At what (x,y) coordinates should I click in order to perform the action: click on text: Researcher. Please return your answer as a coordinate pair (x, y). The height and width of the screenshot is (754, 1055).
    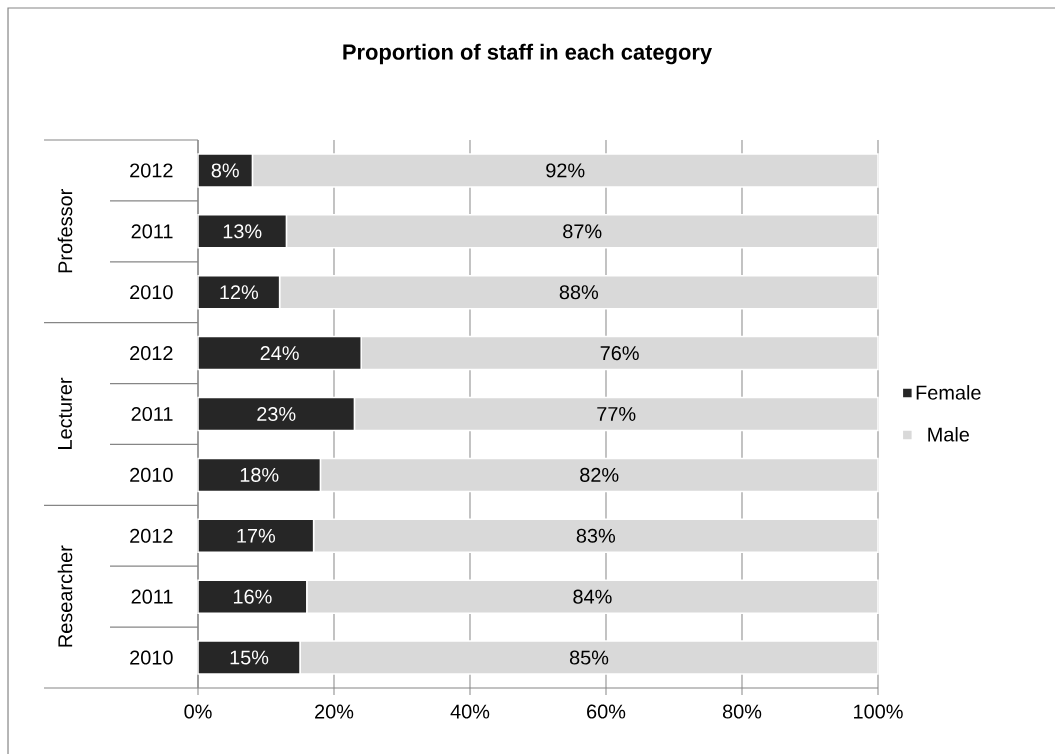
    Looking at the image, I should click on (65, 596).